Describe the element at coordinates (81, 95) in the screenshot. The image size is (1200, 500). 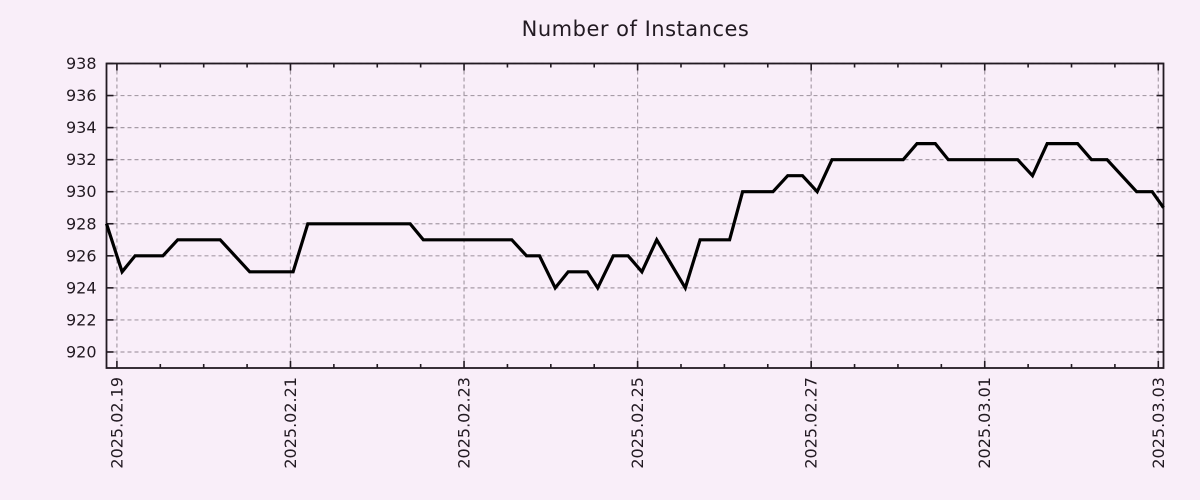
I see `y-tick-label: 936` at that location.